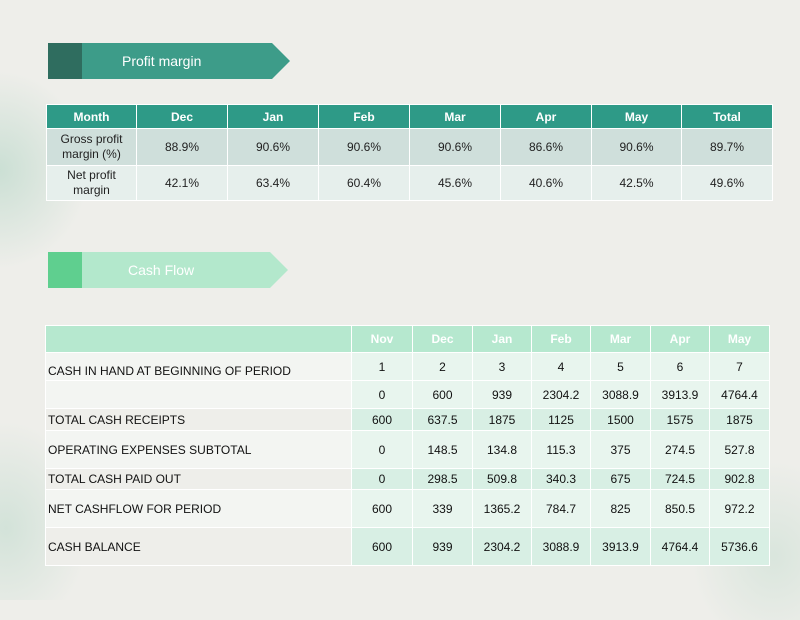 This screenshot has width=800, height=620. I want to click on table-cell: 42.5%, so click(636, 183).